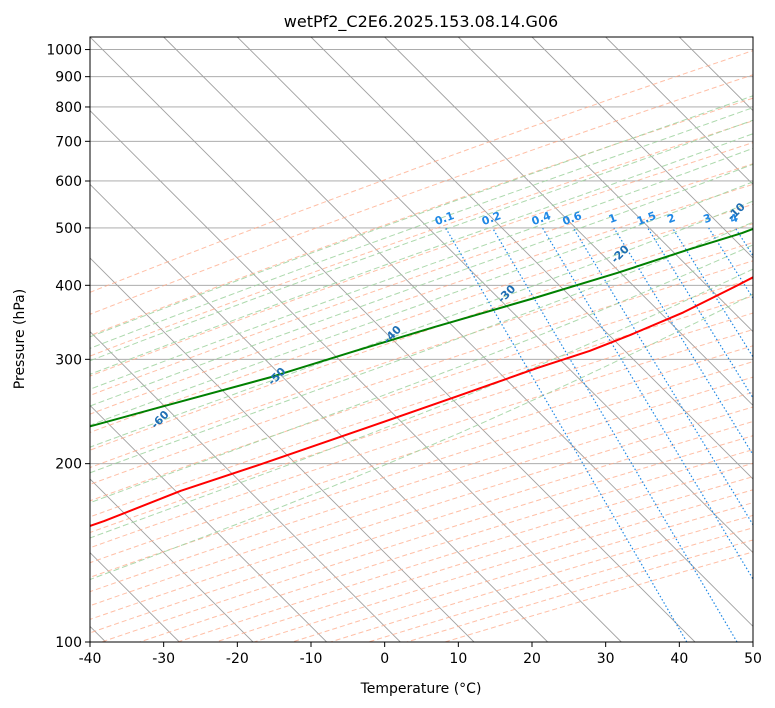  What do you see at coordinates (444, 218) in the screenshot?
I see `mixing-ratio-label: 0.1` at bounding box center [444, 218].